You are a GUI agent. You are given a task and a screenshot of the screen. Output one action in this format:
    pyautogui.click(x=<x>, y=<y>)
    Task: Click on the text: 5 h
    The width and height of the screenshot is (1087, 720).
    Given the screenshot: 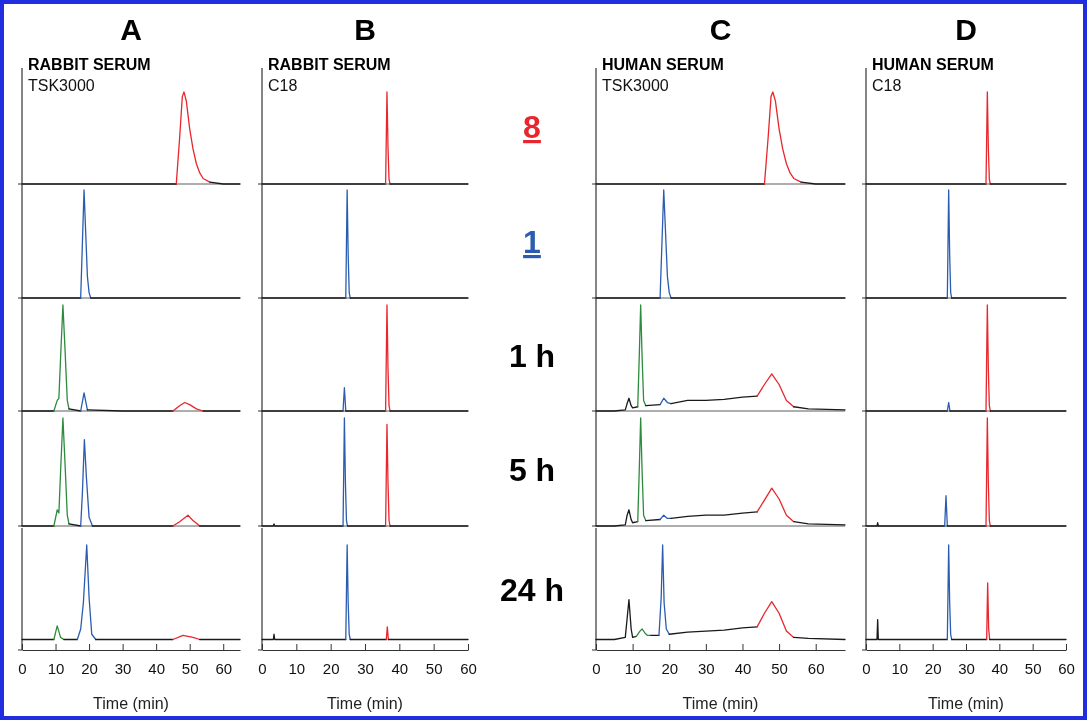 What is the action you would take?
    pyautogui.click(x=532, y=469)
    